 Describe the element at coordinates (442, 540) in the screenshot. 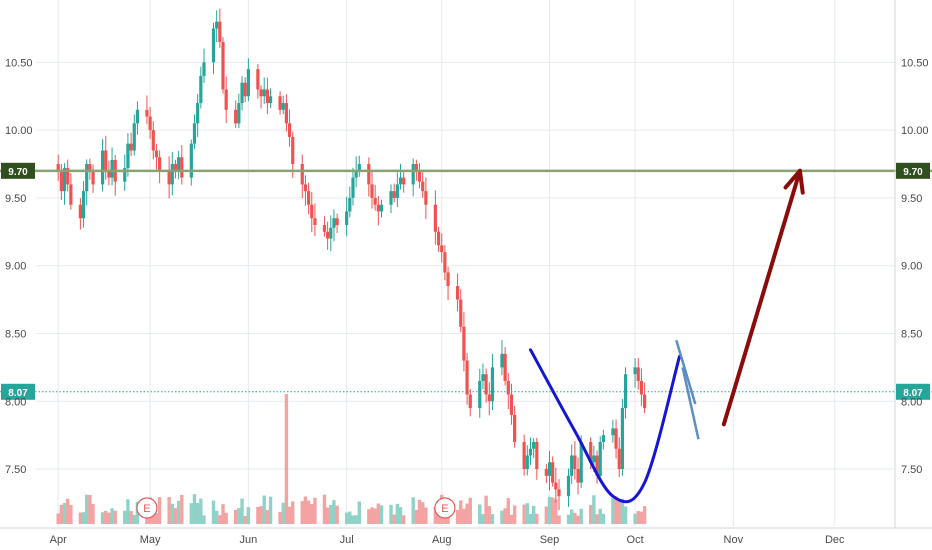

I see `x-tick-label: Aug` at that location.